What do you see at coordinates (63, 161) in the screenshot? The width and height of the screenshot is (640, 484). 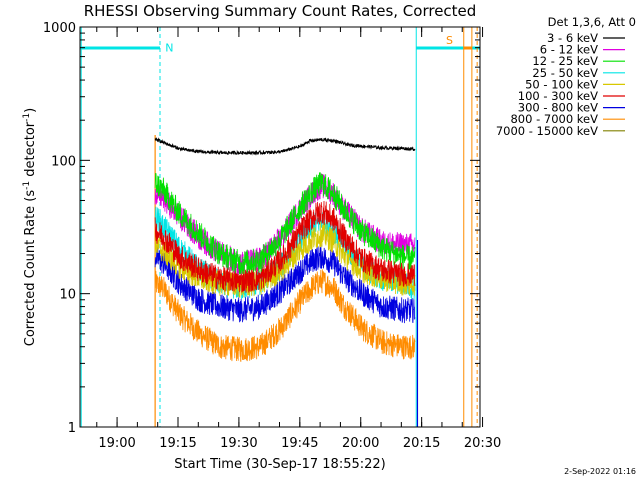 I see `y-tick-label-2: 100` at bounding box center [63, 161].